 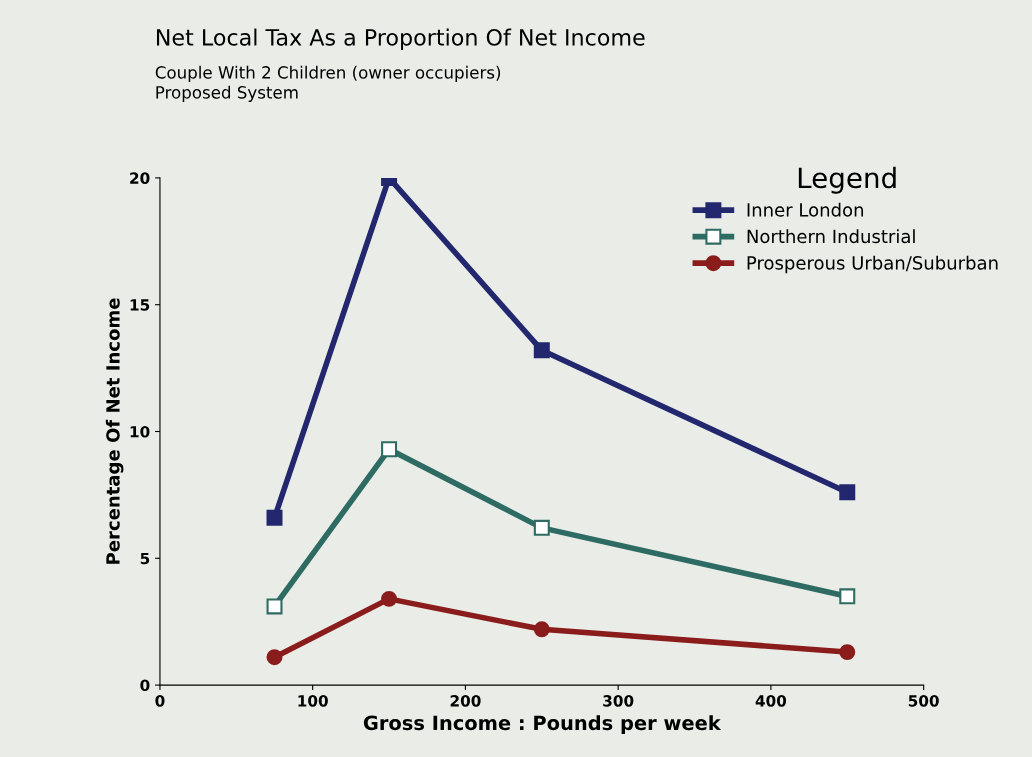 What do you see at coordinates (140, 305) in the screenshot?
I see `y-tick-label: 15` at bounding box center [140, 305].